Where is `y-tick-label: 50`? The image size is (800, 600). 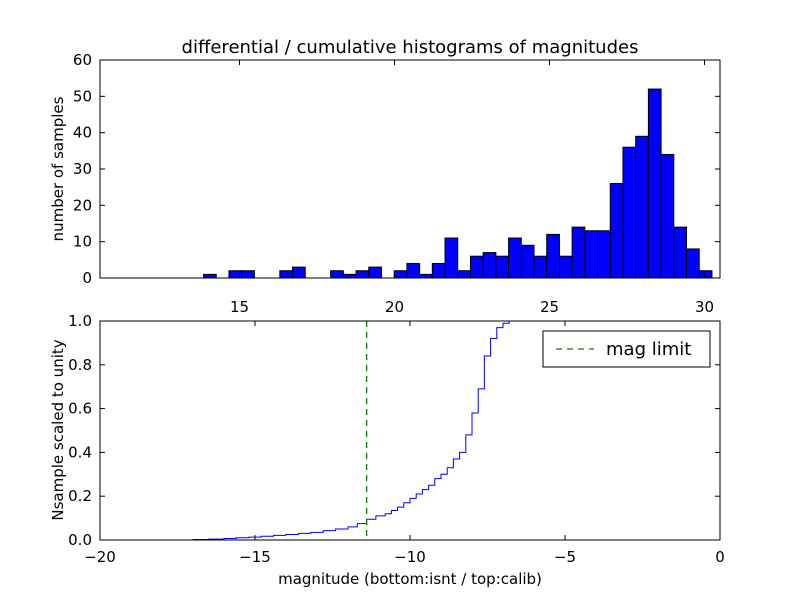 y-tick-label: 50 is located at coordinates (82, 96).